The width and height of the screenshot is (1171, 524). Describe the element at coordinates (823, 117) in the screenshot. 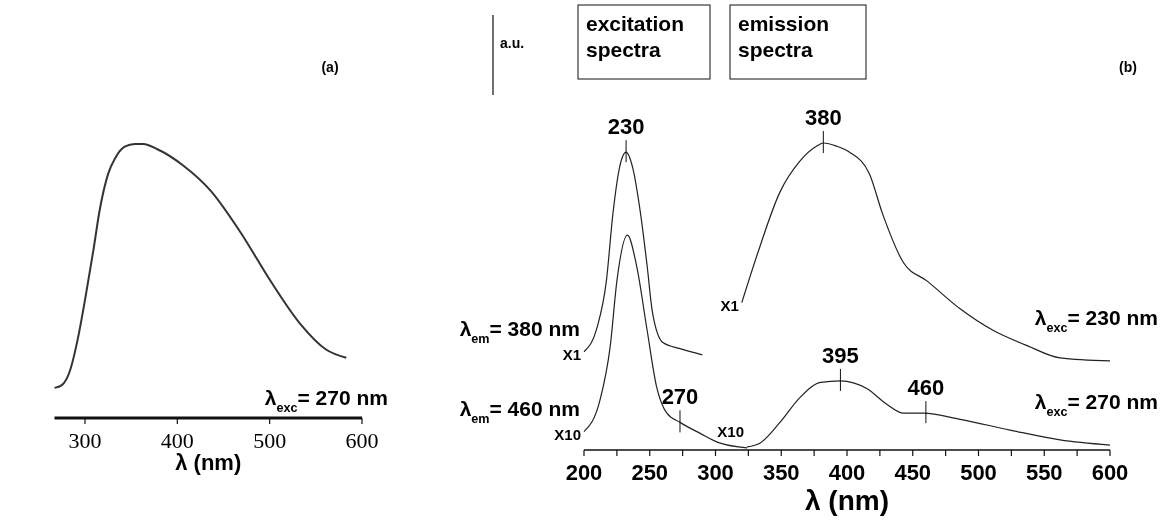

I see `annotation: 380` at that location.